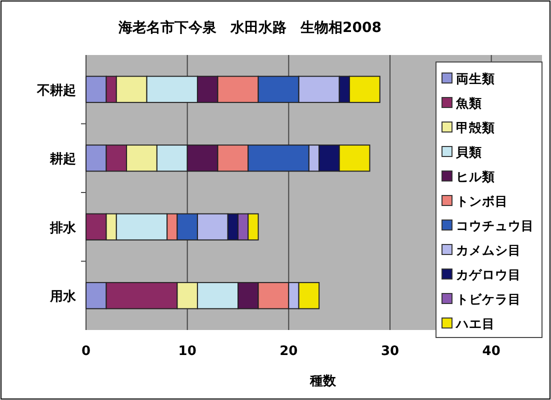 The image size is (551, 400). I want to click on legend-label: カメムシ目, so click(488, 250).